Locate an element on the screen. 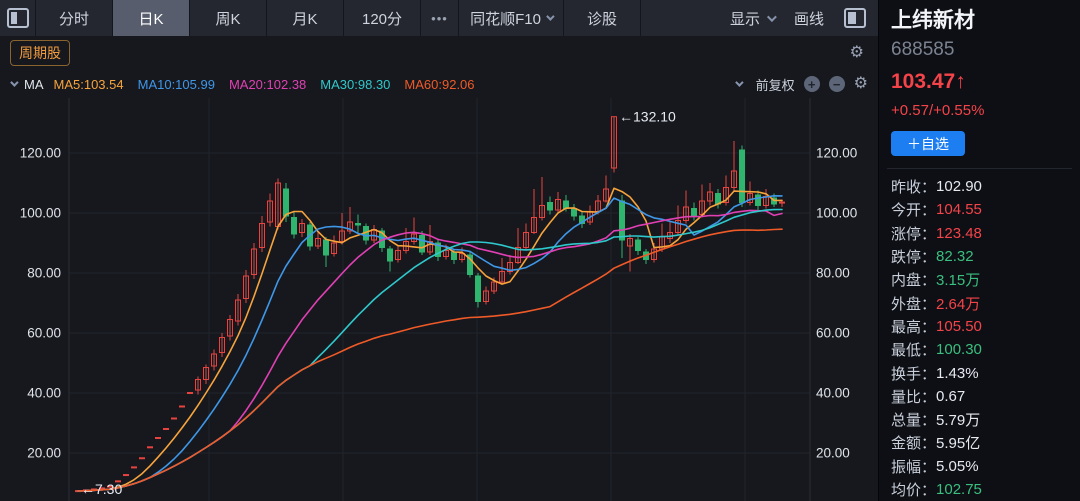  stat-label: 金额： is located at coordinates (914, 444).